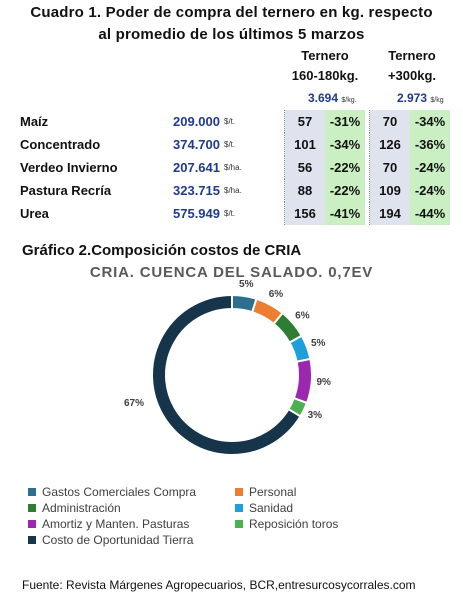 Image resolution: width=463 pixels, height=596 pixels. I want to click on col2-header: Ternero +300kg., so click(412, 66).